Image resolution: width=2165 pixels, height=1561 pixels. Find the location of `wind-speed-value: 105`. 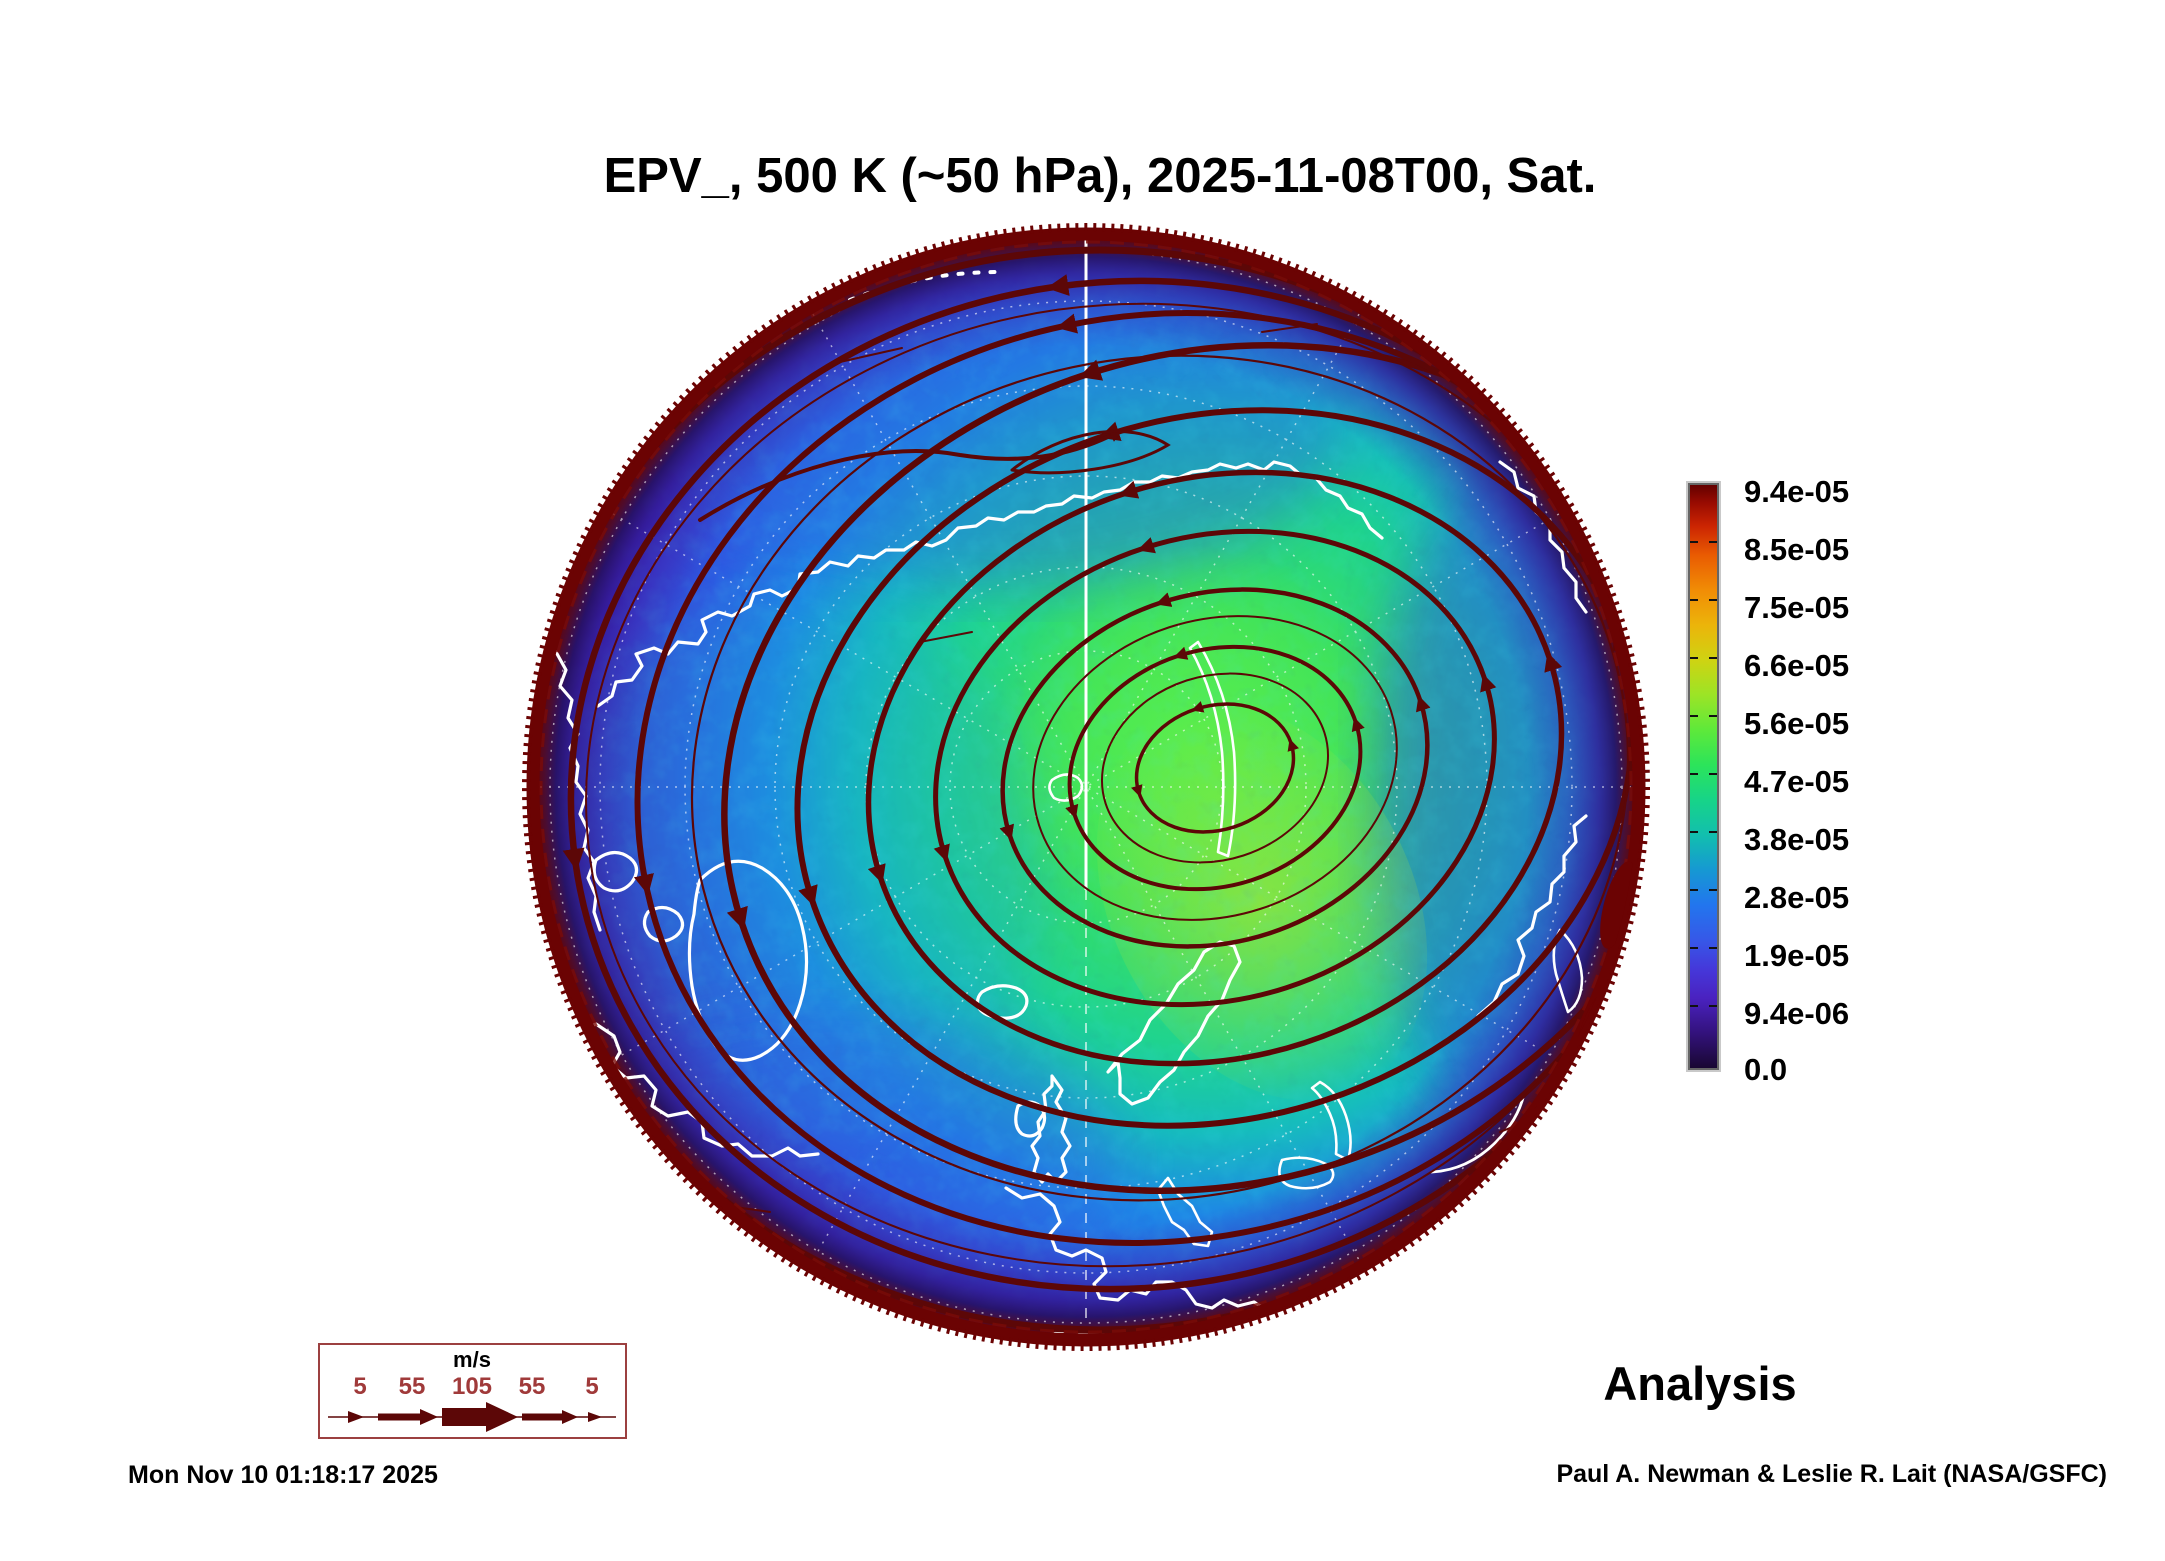

wind-speed-value: 105 is located at coordinates (472, 1386).